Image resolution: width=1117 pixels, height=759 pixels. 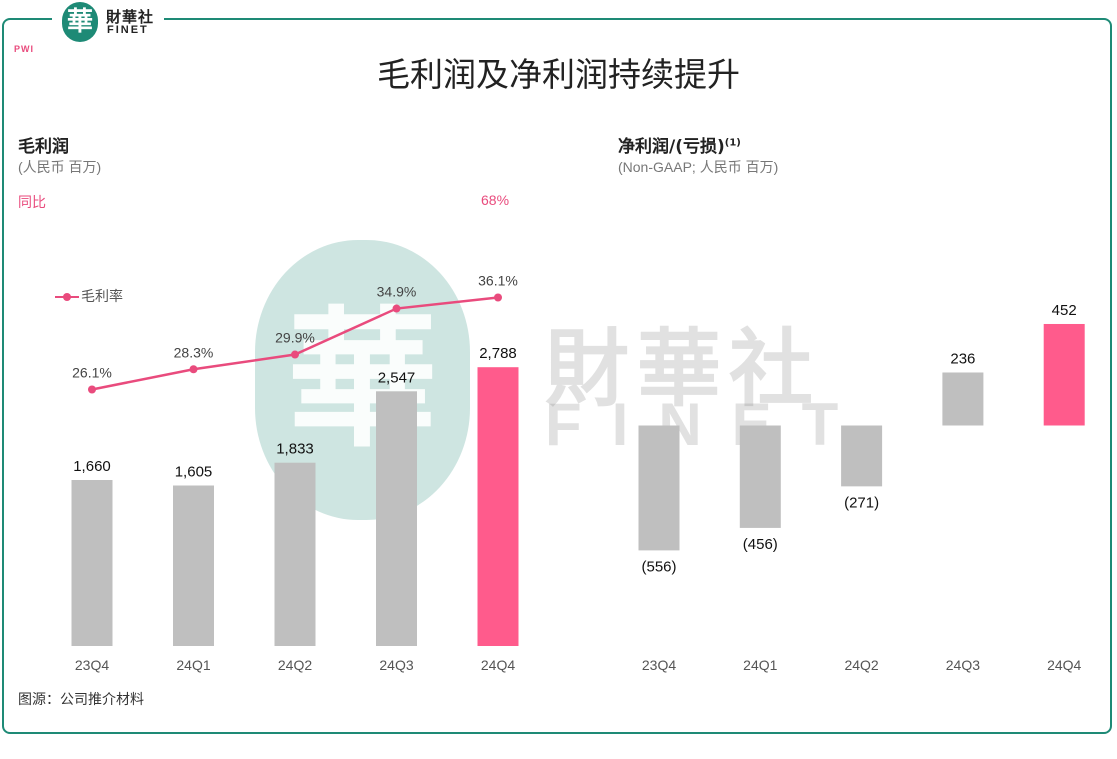 I want to click on gross-profit-value-label: 2,547, so click(x=397, y=377).